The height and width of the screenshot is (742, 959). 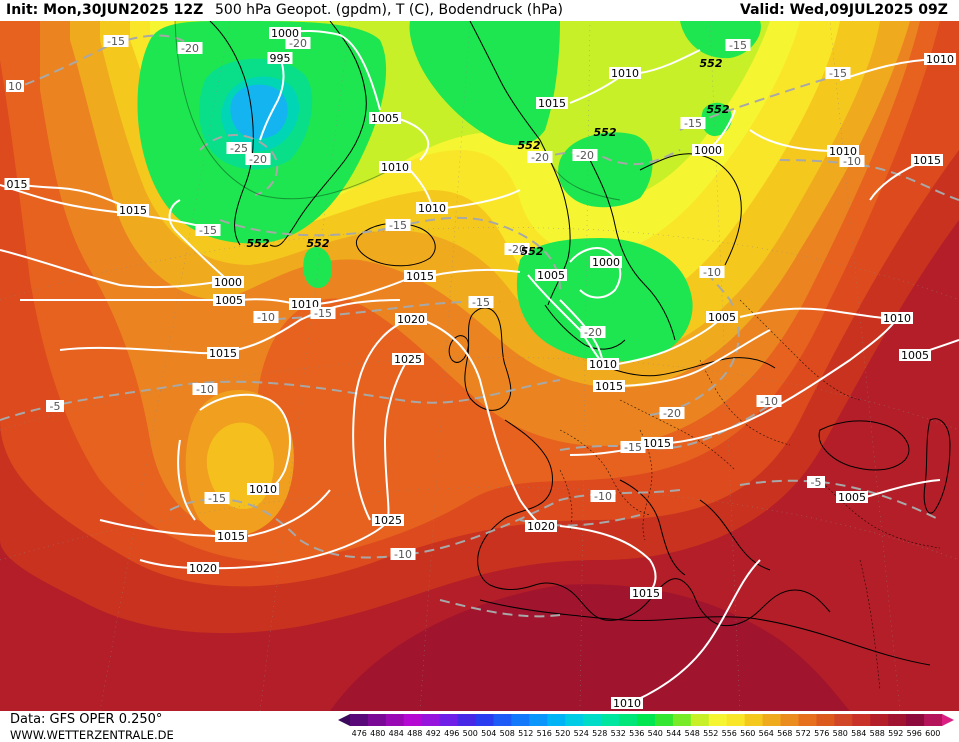 What do you see at coordinates (747, 733) in the screenshot?
I see `colorbar-tick-label: 560` at bounding box center [747, 733].